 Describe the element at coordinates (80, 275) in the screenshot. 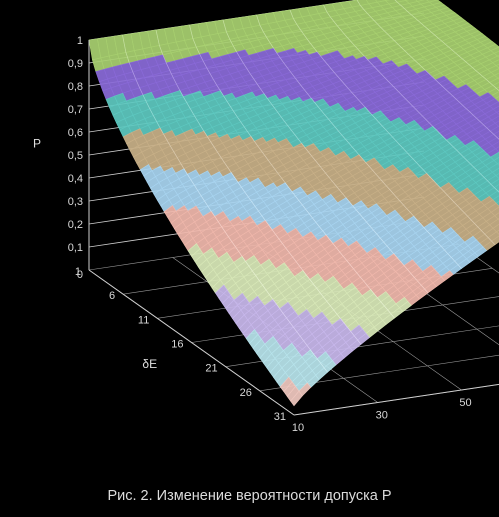

I see `z-tick-label: 0` at that location.